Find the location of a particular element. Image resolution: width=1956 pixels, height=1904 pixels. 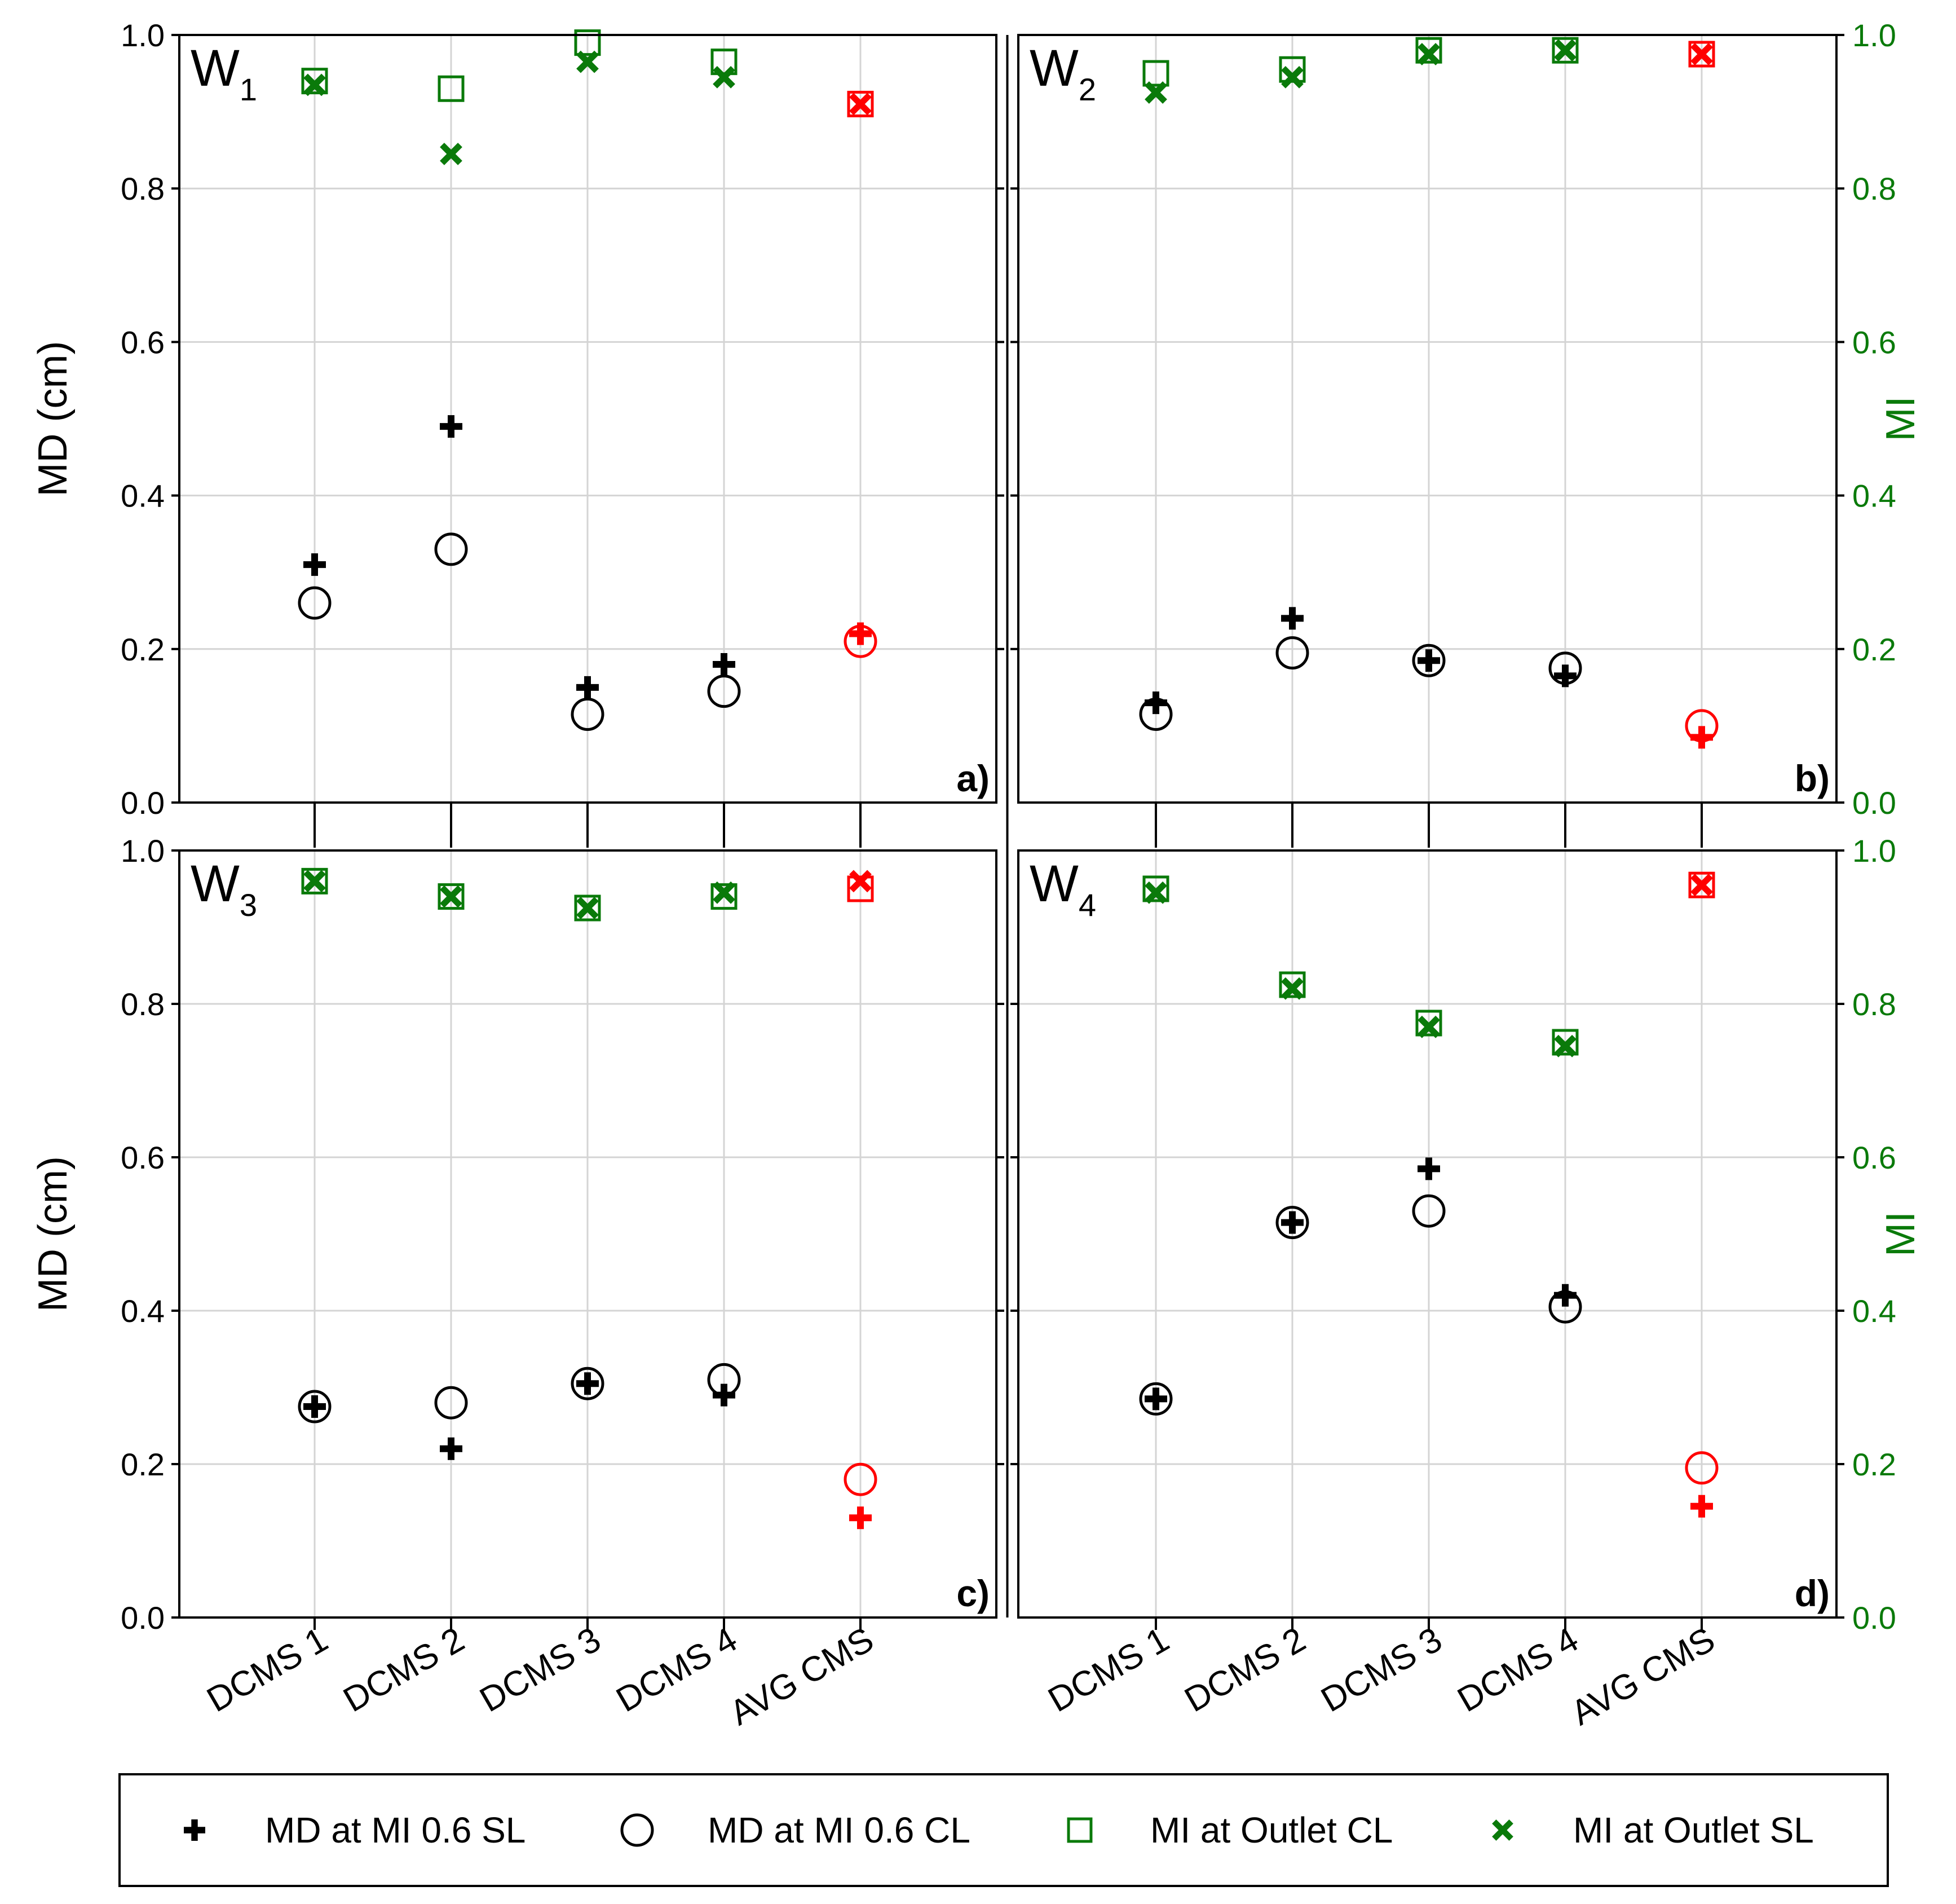

x-category-label: DCMS 3 is located at coordinates (1382, 1670).